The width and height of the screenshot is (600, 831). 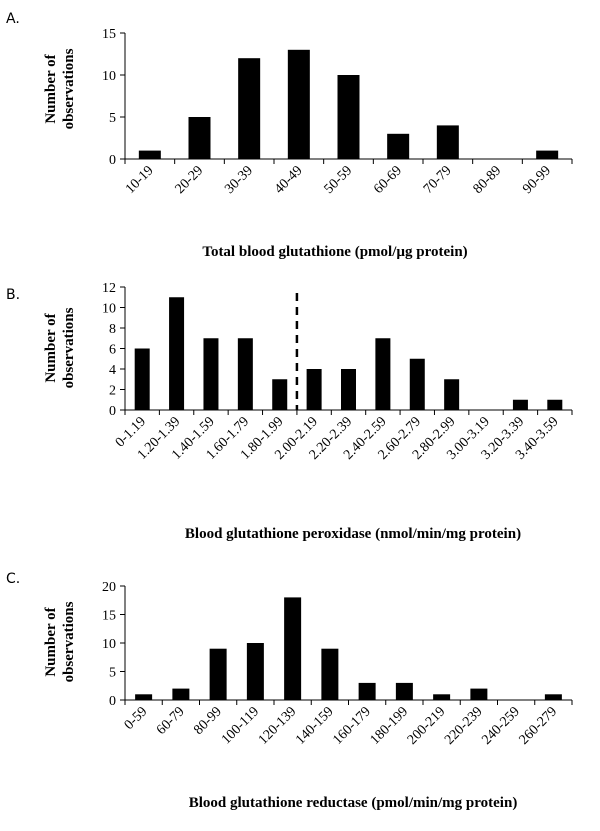 I want to click on panel-b-ylabel-line2: observations, so click(x=69, y=347).